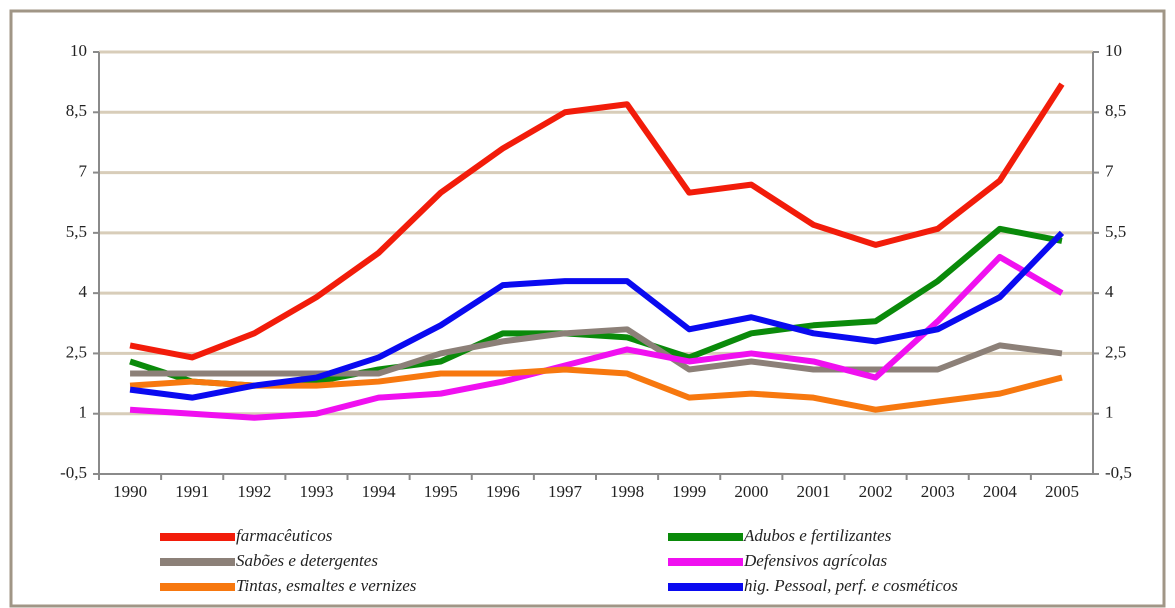 Image resolution: width=1175 pixels, height=608 pixels. What do you see at coordinates (751, 491) in the screenshot?
I see `x-tick-label: 2000` at bounding box center [751, 491].